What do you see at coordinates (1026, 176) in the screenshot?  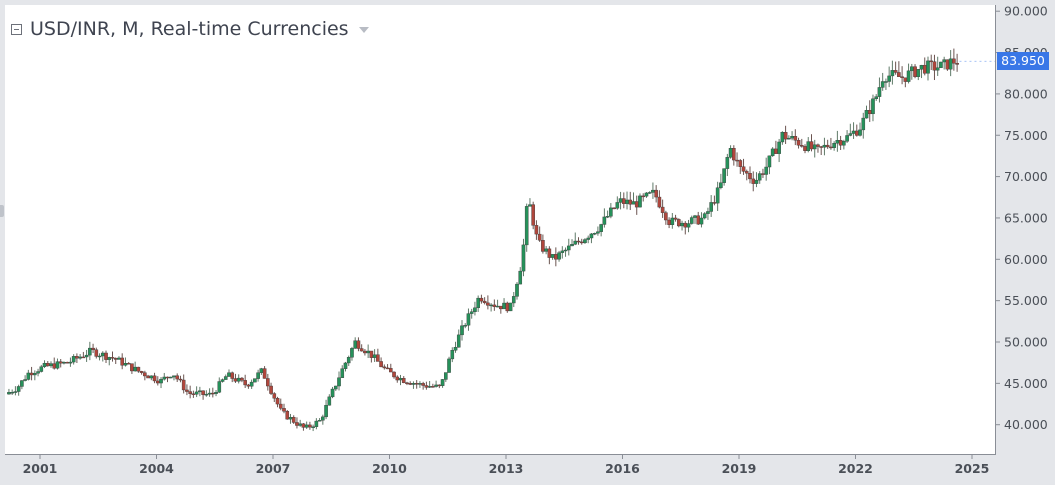 I see `y-axis-tick-label: 70.000` at bounding box center [1026, 176].